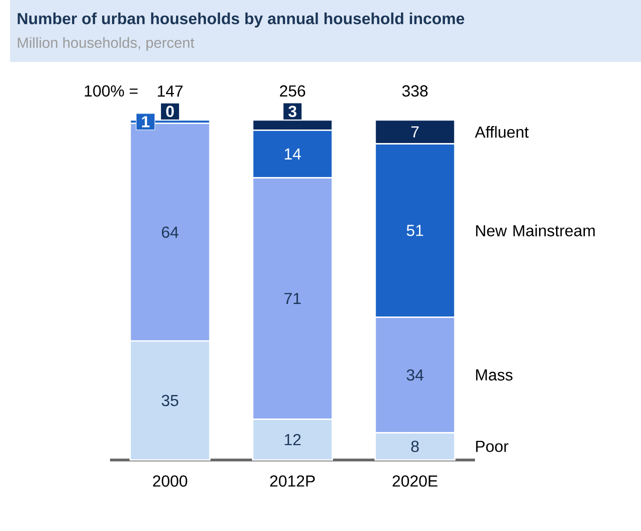 The height and width of the screenshot is (531, 641). Describe the element at coordinates (106, 44) in the screenshot. I see `chart-subtitle: Million households, percent` at that location.